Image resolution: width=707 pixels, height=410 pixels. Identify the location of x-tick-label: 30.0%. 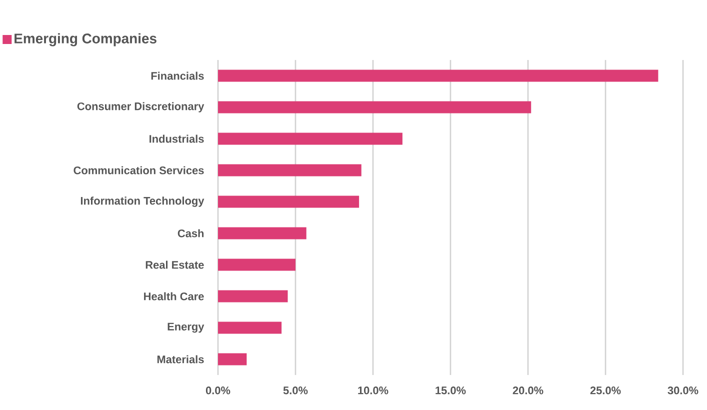
(683, 390).